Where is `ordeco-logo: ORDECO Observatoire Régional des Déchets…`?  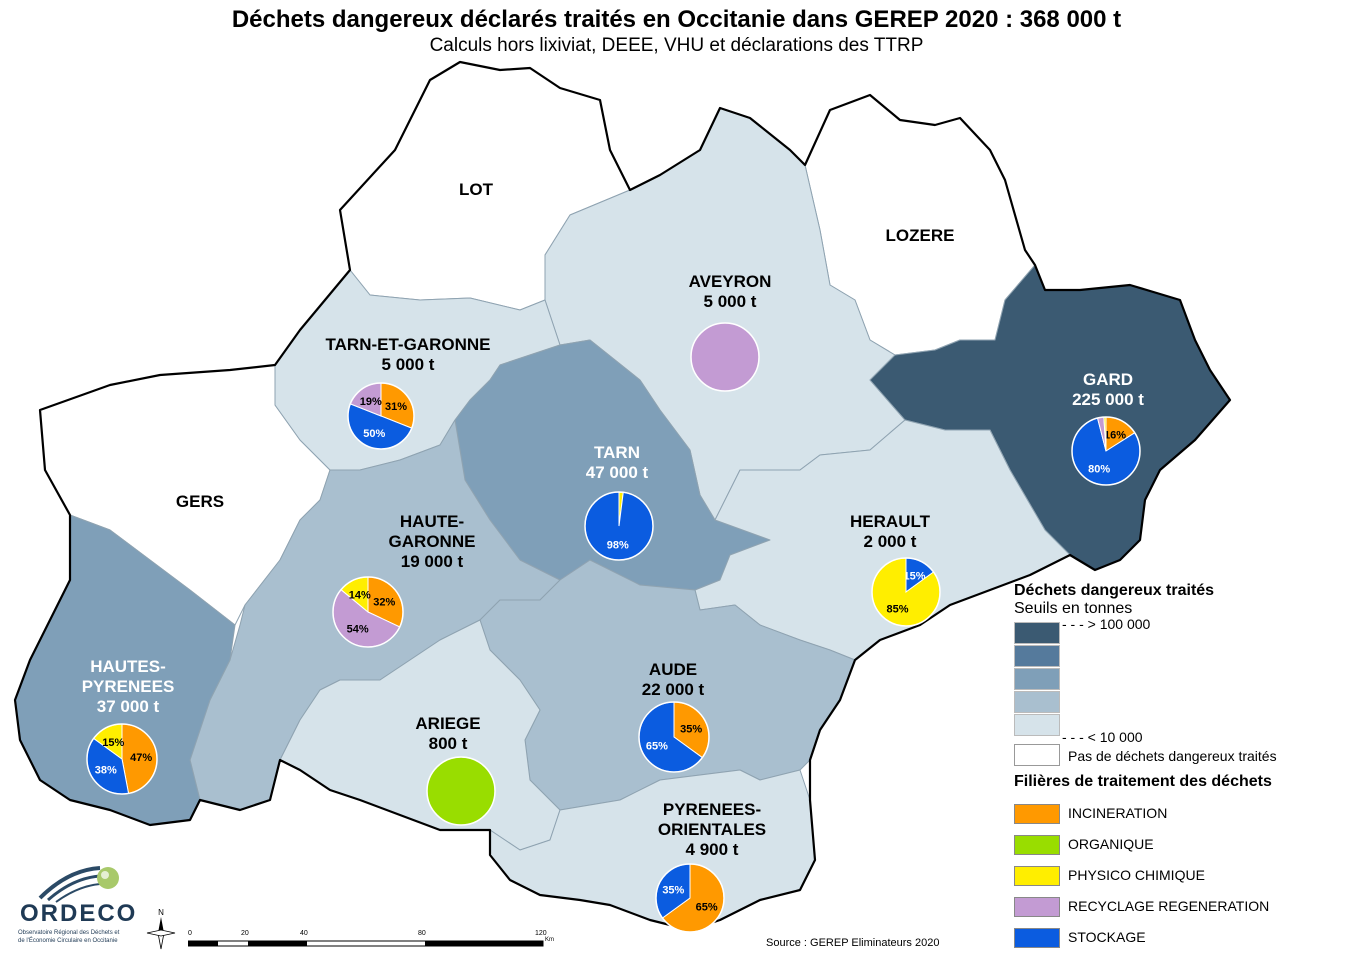 ordeco-logo: ORDECO Observatoire Régional des Déchets… is located at coordinates (76, 907).